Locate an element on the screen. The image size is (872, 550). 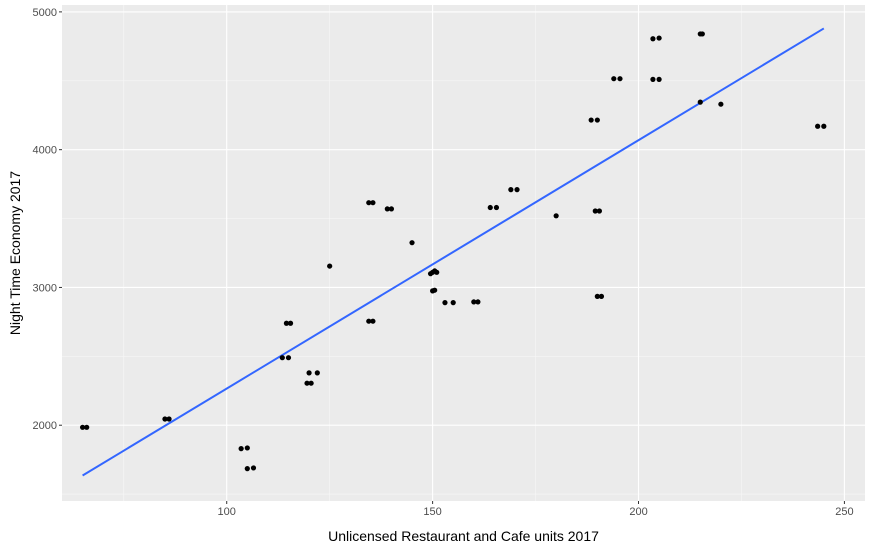
x-tick-label: 250 is located at coordinates (844, 512).